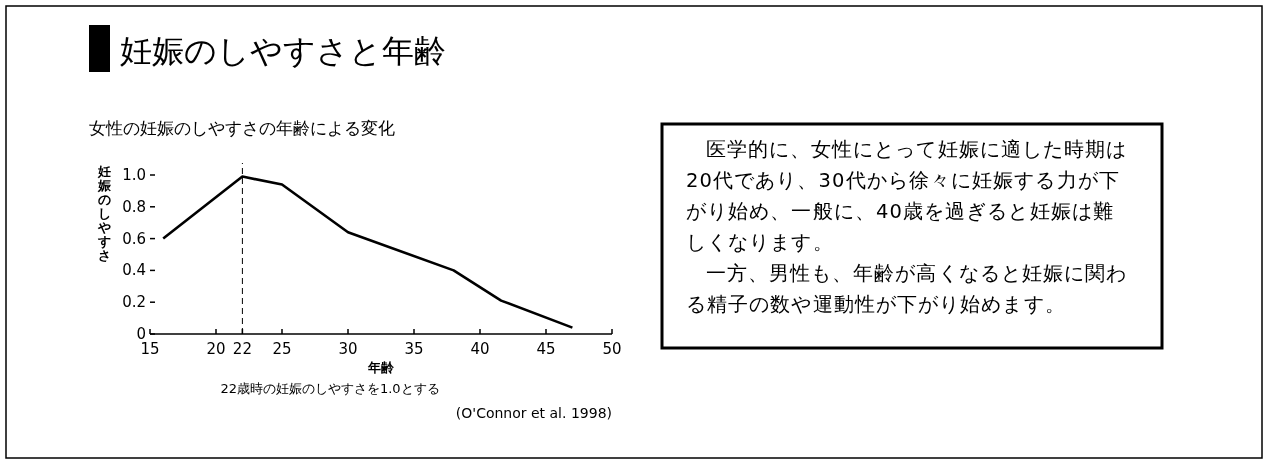 The width and height of the screenshot is (1271, 465). I want to click on x-tick-label: 15, so click(150, 349).